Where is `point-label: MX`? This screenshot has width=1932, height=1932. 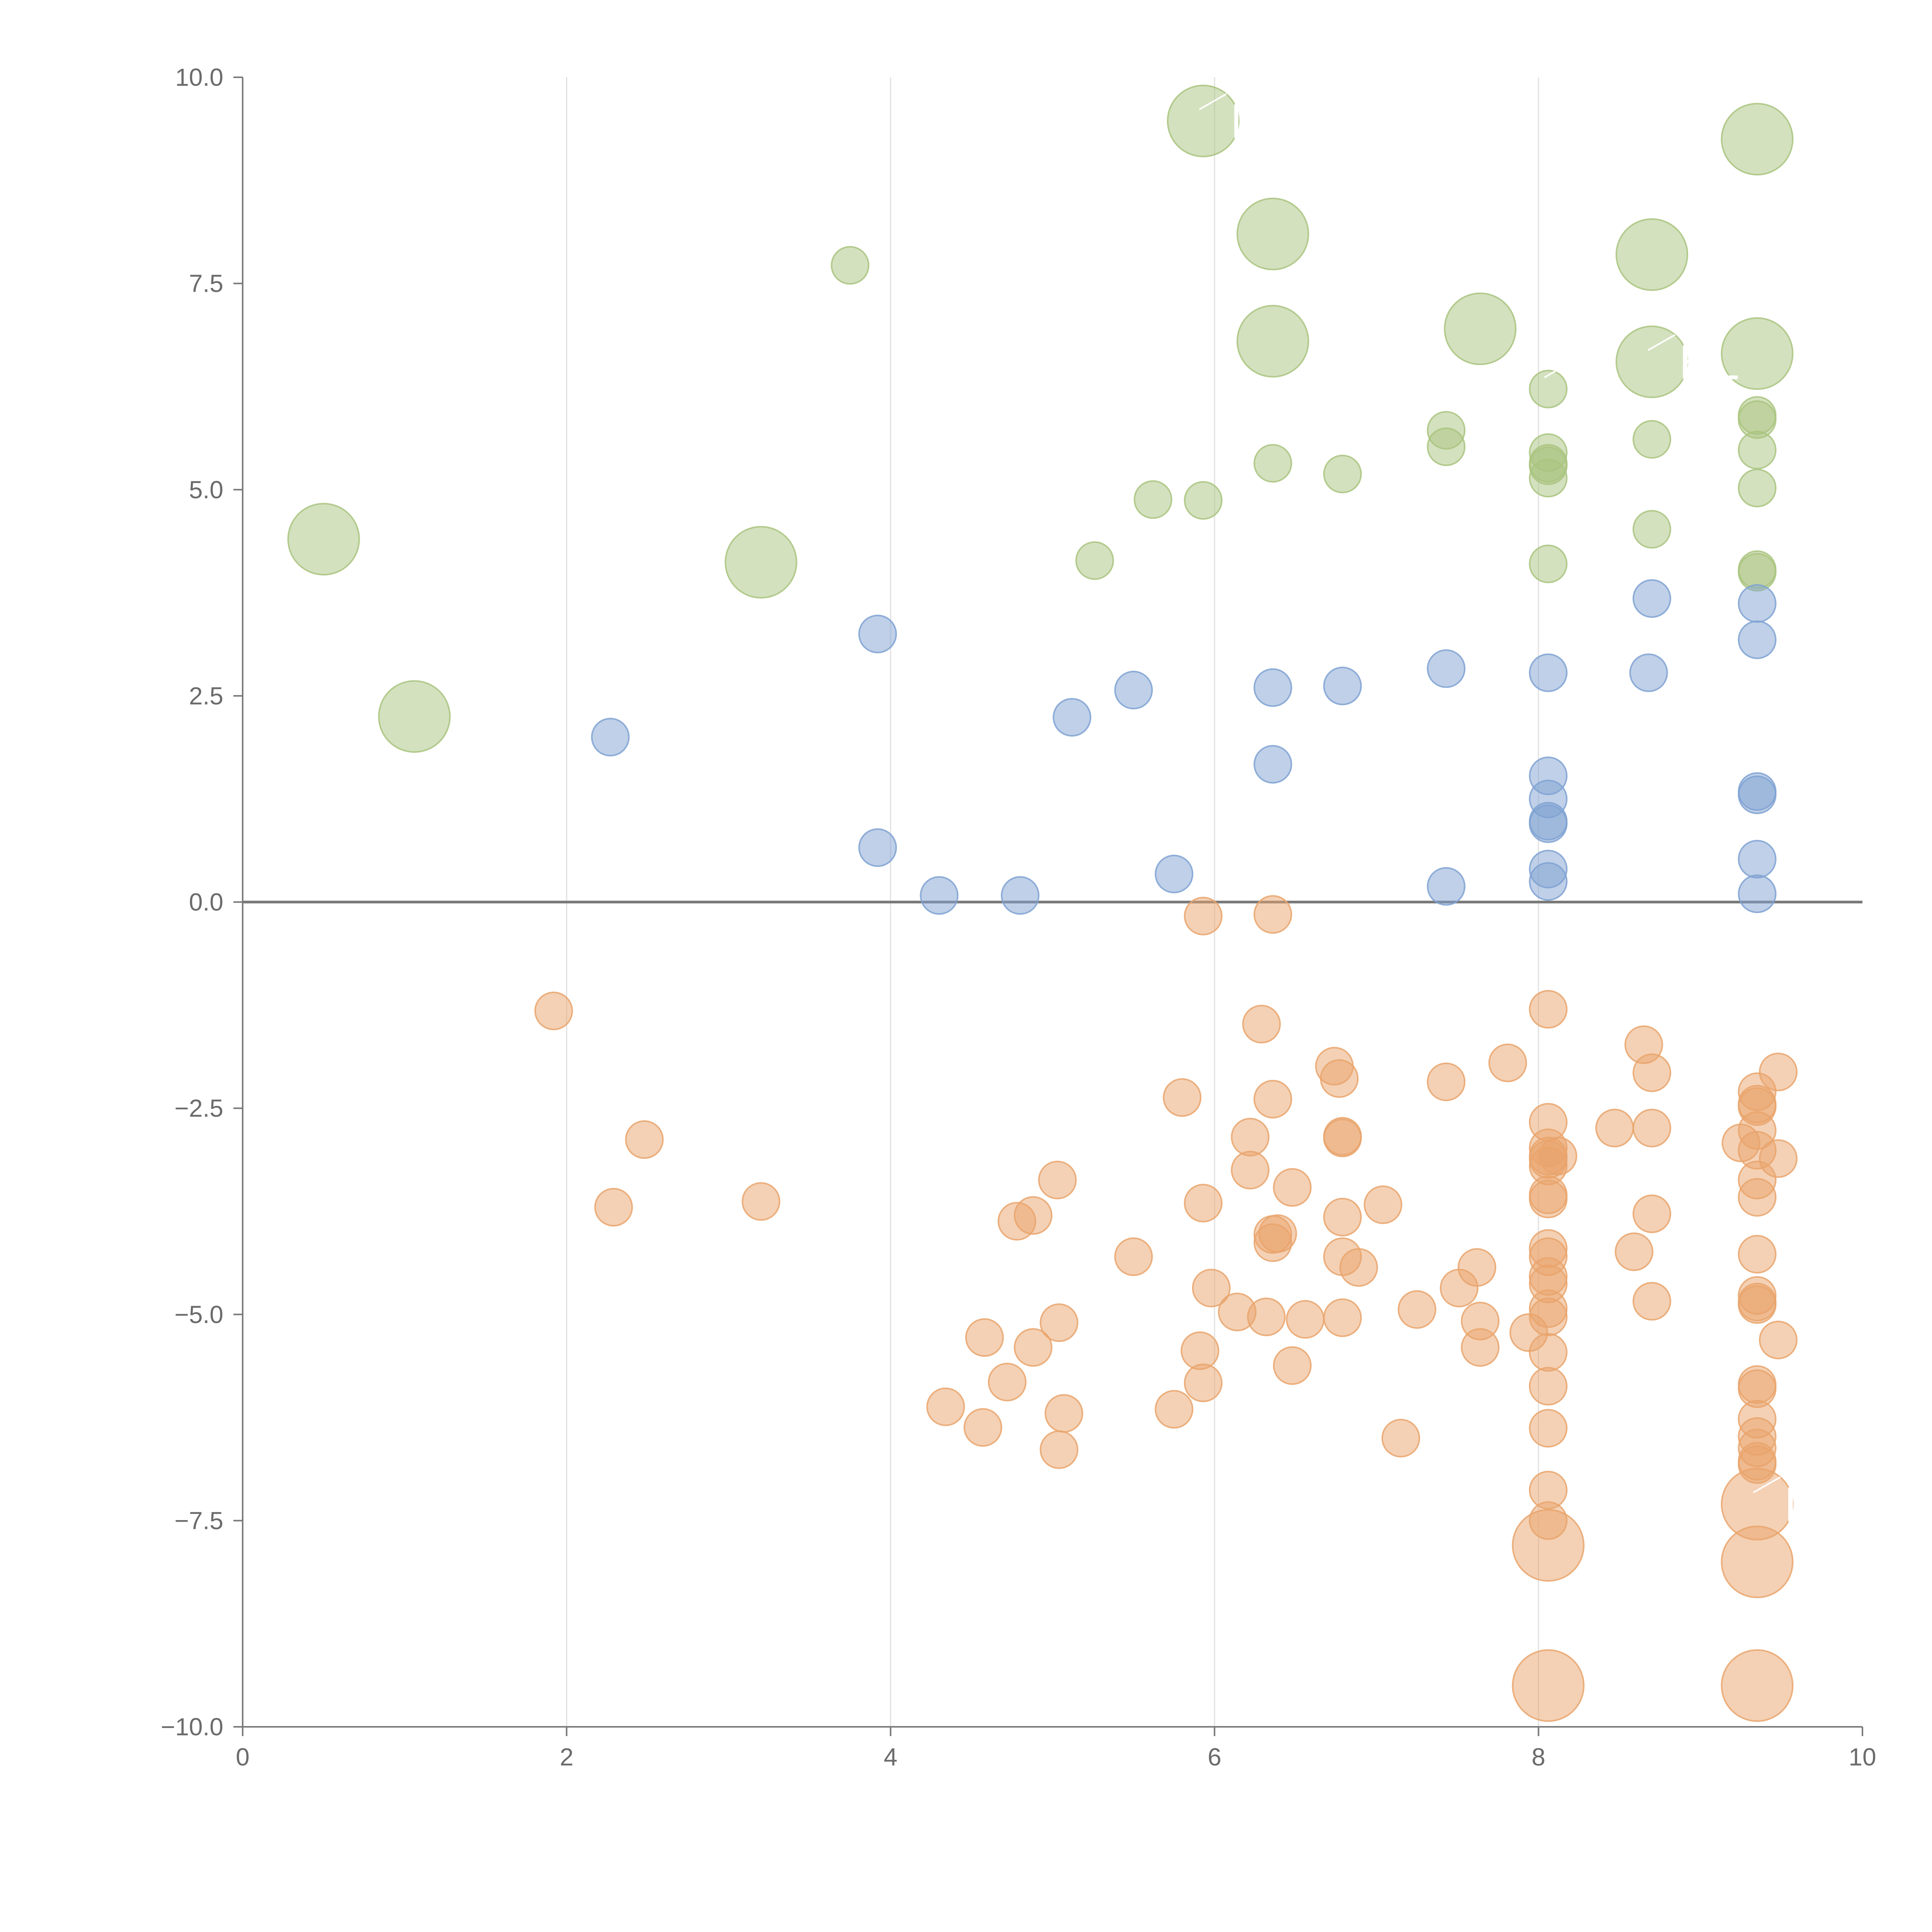
point-label: MX is located at coordinates (1267, 121).